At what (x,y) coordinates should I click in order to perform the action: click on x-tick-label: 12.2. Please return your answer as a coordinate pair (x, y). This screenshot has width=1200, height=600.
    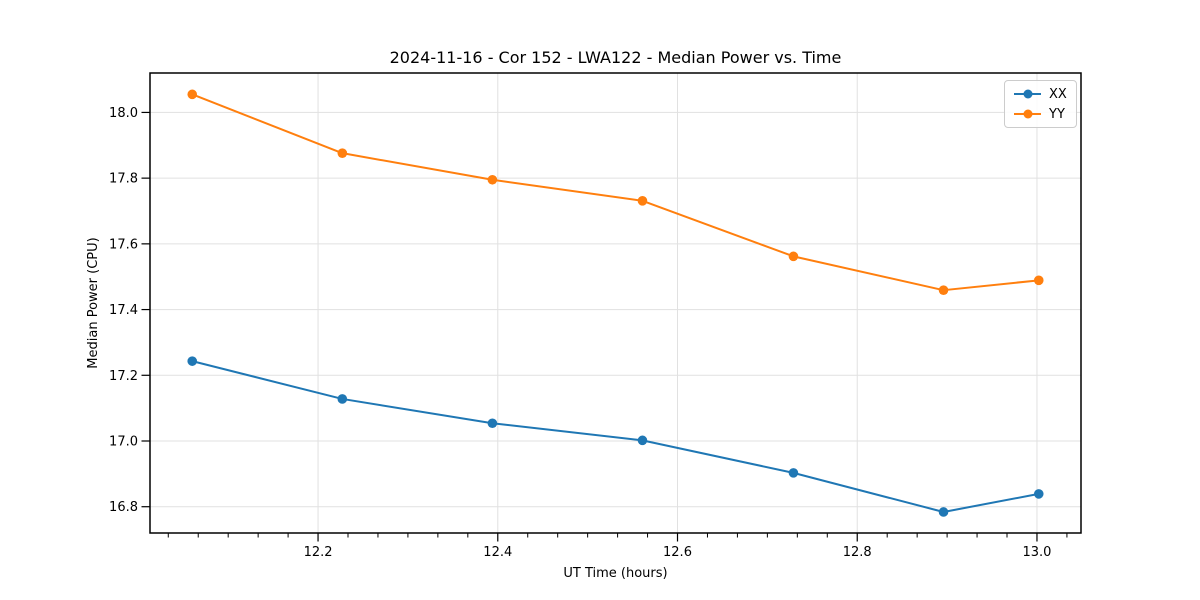
    Looking at the image, I should click on (318, 552).